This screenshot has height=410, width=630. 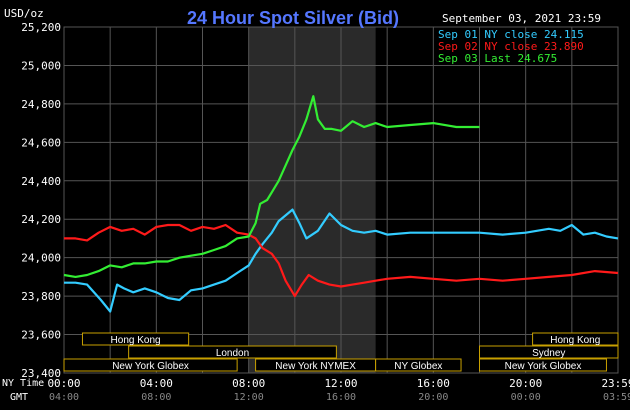 What do you see at coordinates (511, 34) in the screenshot?
I see `legend-entry-sep01: Sep 01 NY close 24.115` at bounding box center [511, 34].